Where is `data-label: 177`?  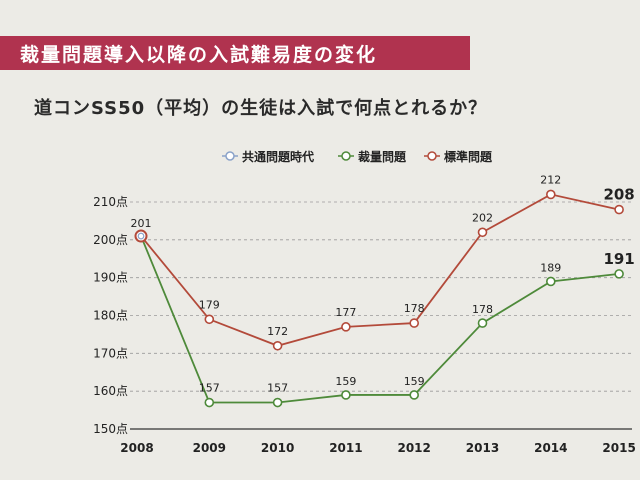 data-label: 177 is located at coordinates (345, 312).